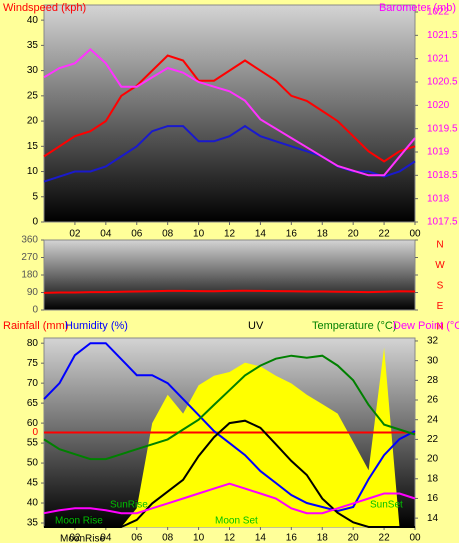 This screenshot has height=543, width=459. Describe the element at coordinates (433, 360) in the screenshot. I see `y2-tick-label: 30` at that location.